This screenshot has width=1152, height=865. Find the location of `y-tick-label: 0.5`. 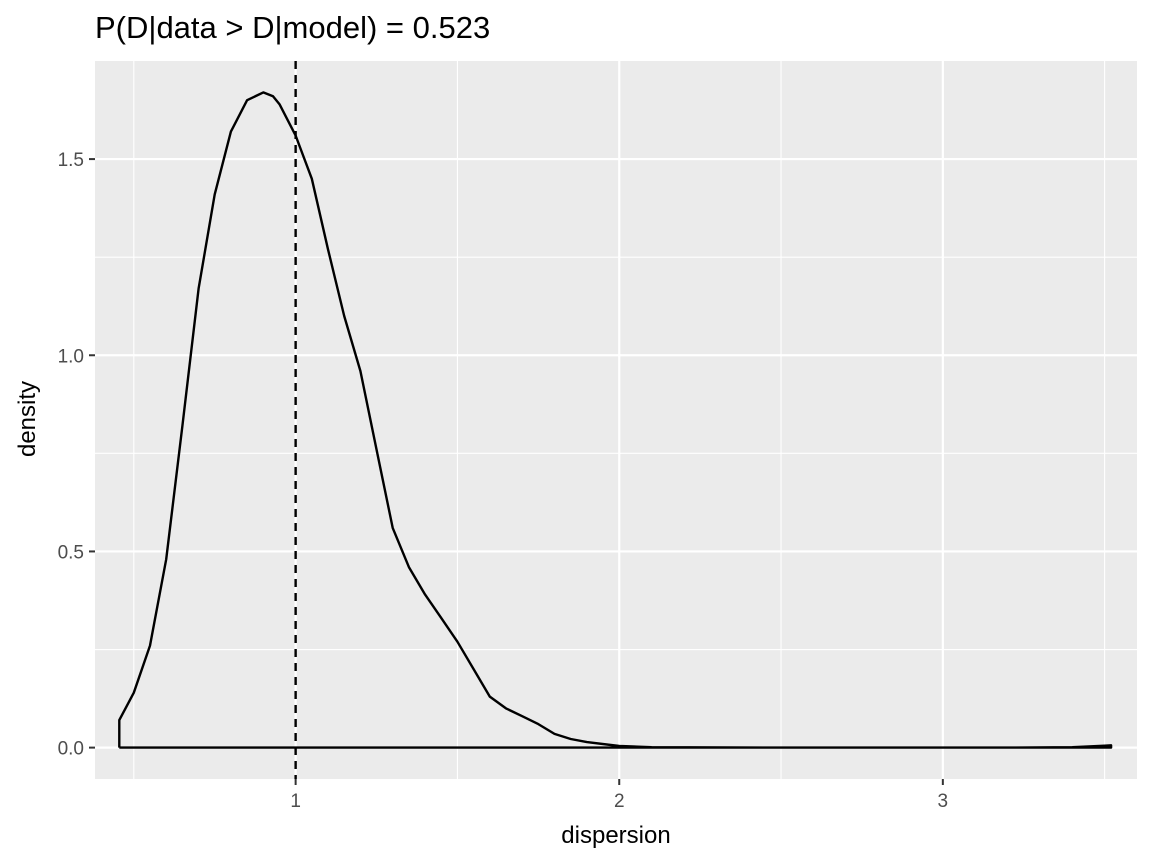

y-tick-label: 0.5 is located at coordinates (71, 552).